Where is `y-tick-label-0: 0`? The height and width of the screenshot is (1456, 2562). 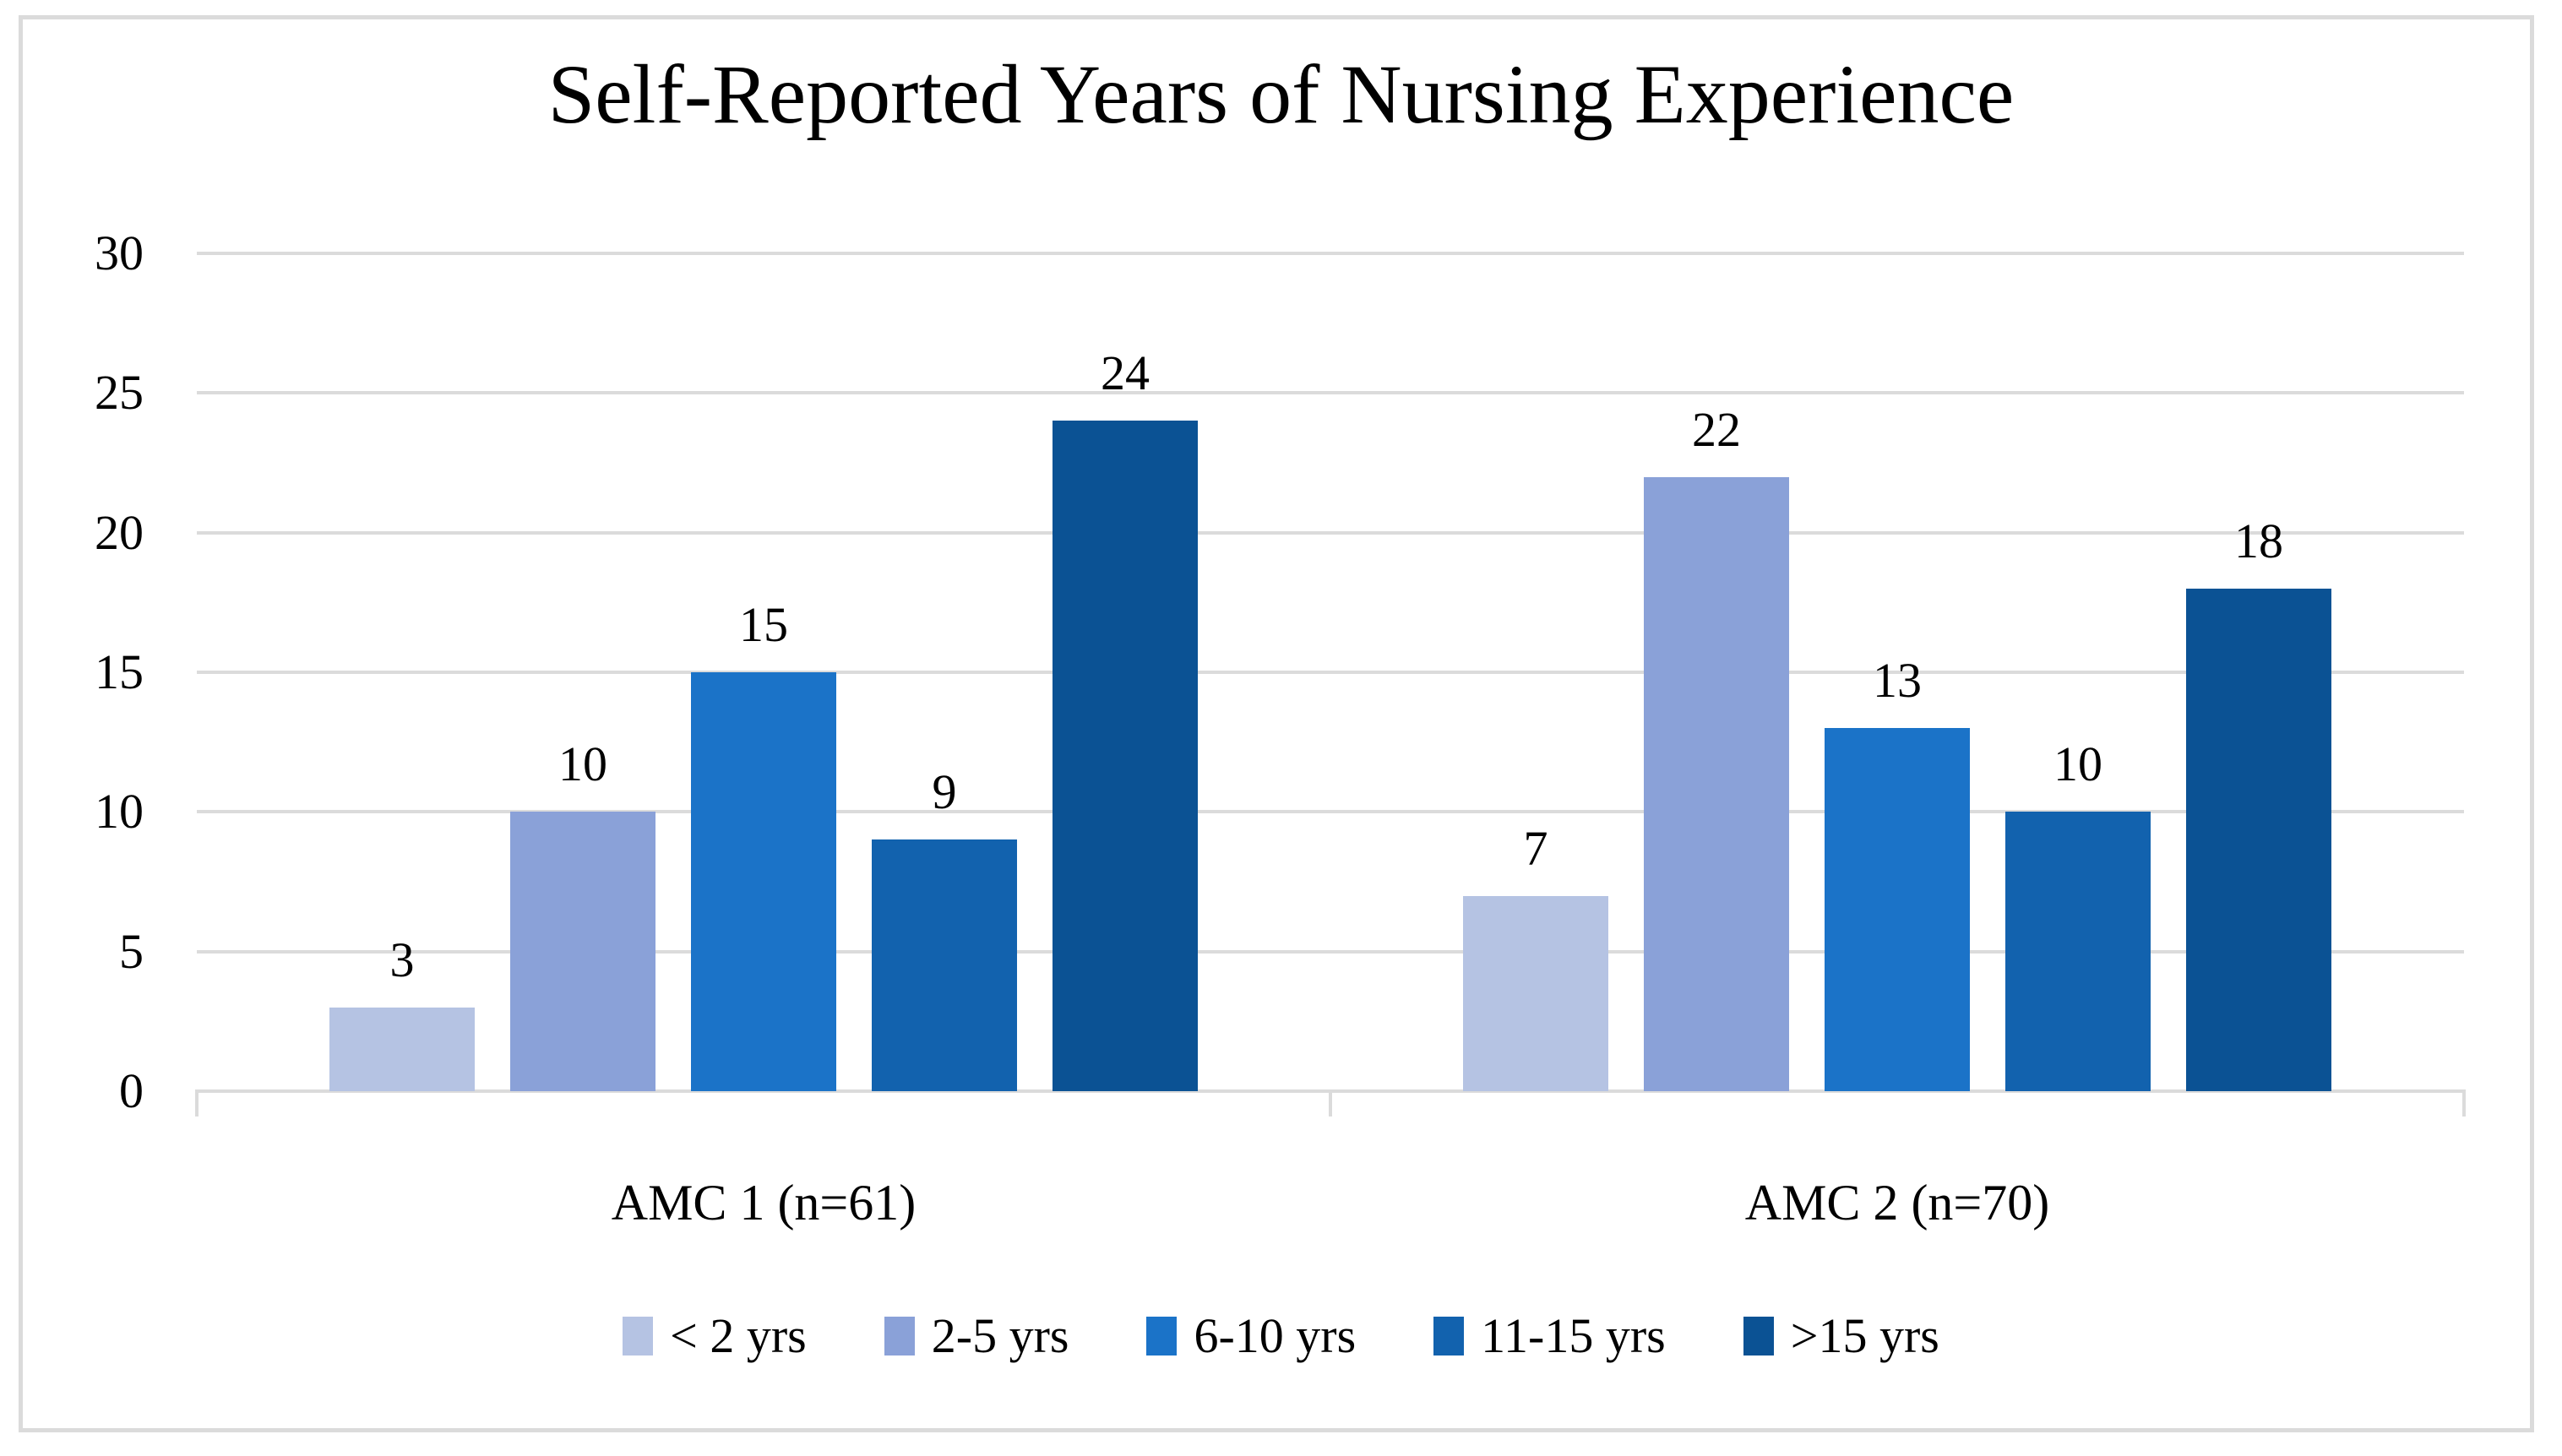 y-tick-label-0: 0 is located at coordinates (132, 1090).